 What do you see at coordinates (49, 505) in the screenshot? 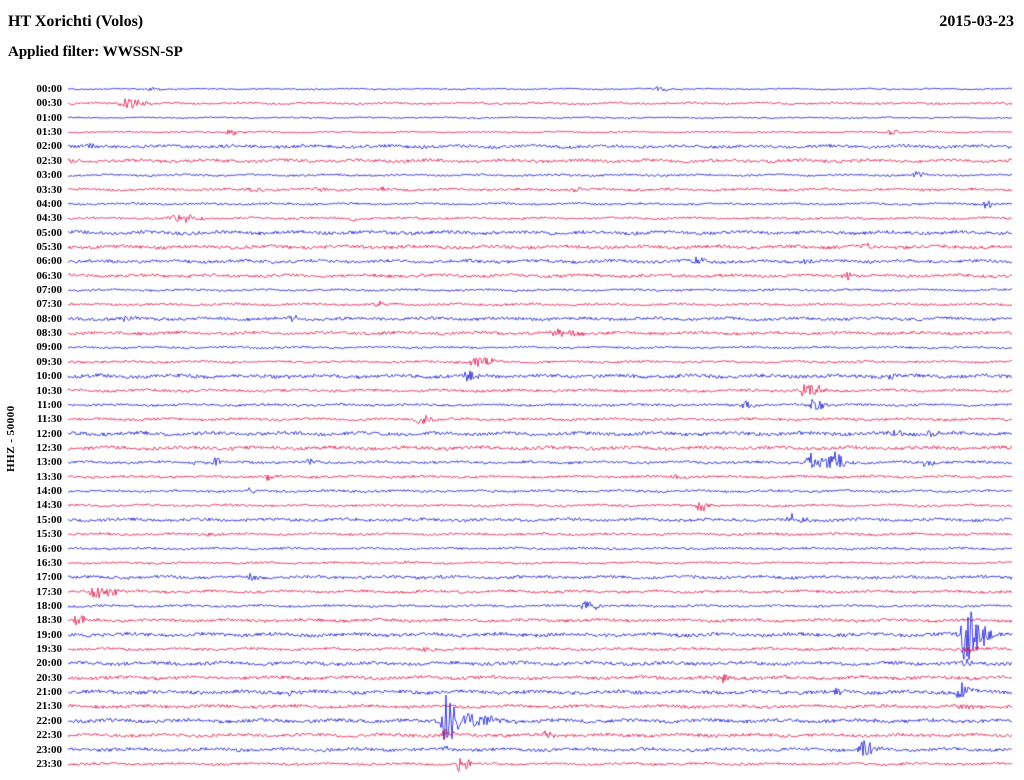
I see `time-label: 14:30` at bounding box center [49, 505].